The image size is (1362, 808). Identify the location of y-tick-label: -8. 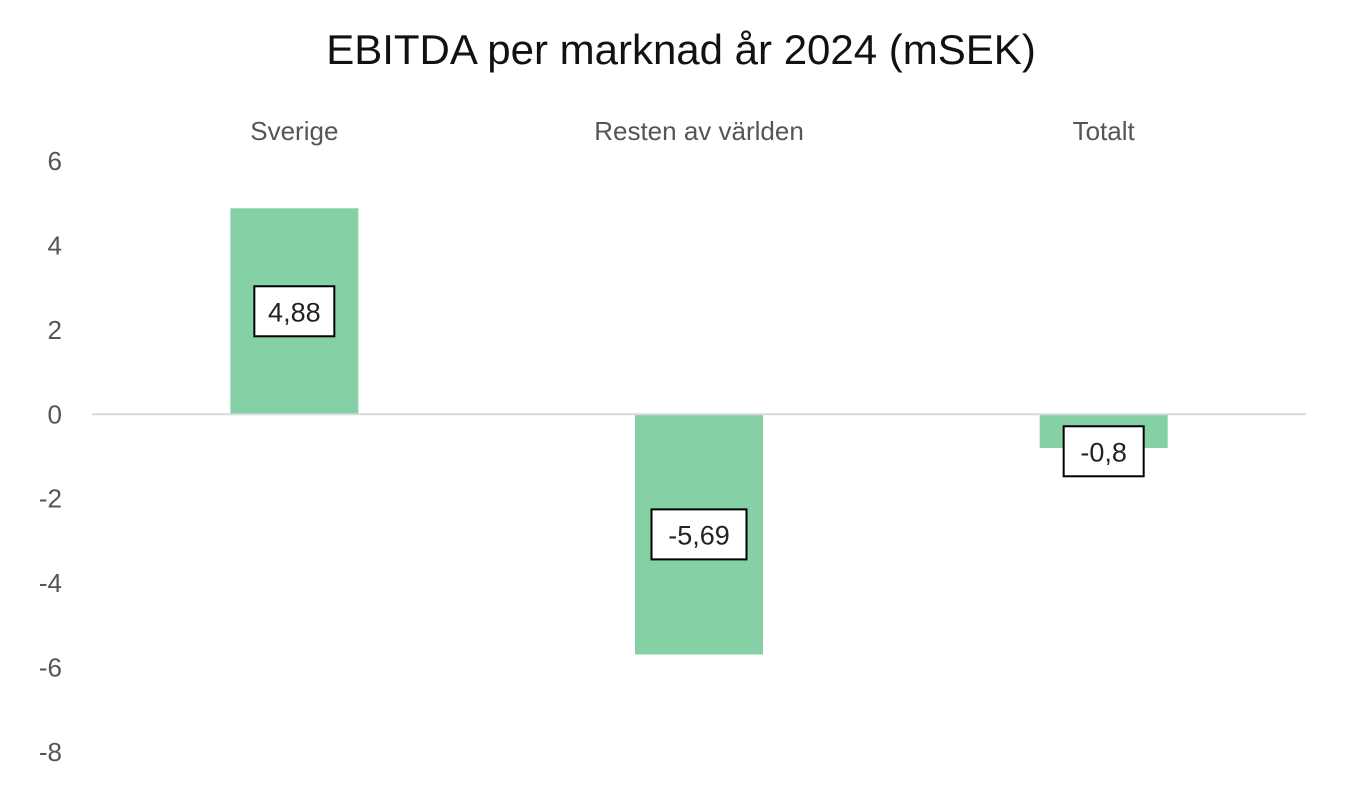
(50, 752).